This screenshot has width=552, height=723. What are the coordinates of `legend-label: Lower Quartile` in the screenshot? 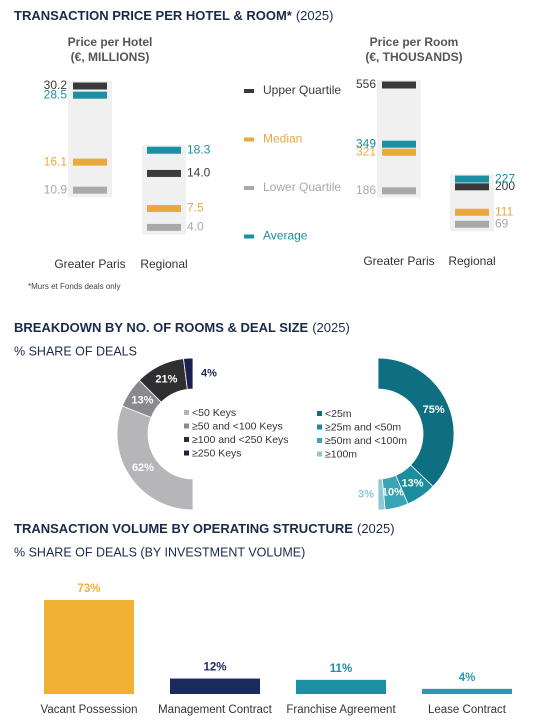 It's located at (302, 187).